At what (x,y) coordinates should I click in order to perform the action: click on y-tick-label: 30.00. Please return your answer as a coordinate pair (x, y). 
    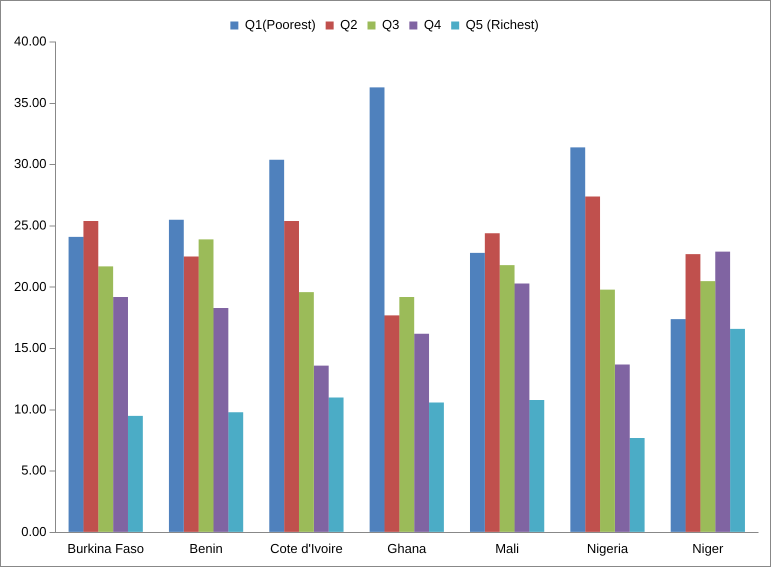
    Looking at the image, I should click on (30, 164).